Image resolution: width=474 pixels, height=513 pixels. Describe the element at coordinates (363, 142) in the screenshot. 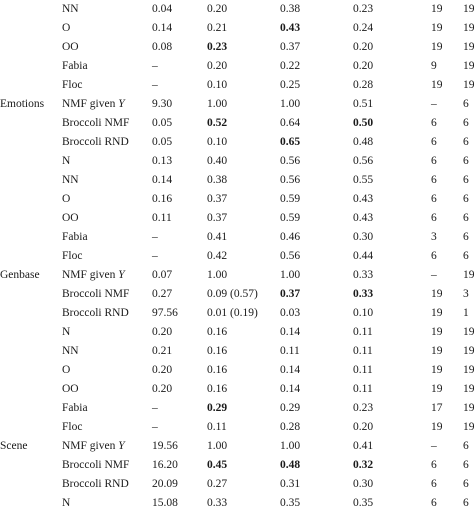

I see `metric-c-cell: 0.48` at that location.